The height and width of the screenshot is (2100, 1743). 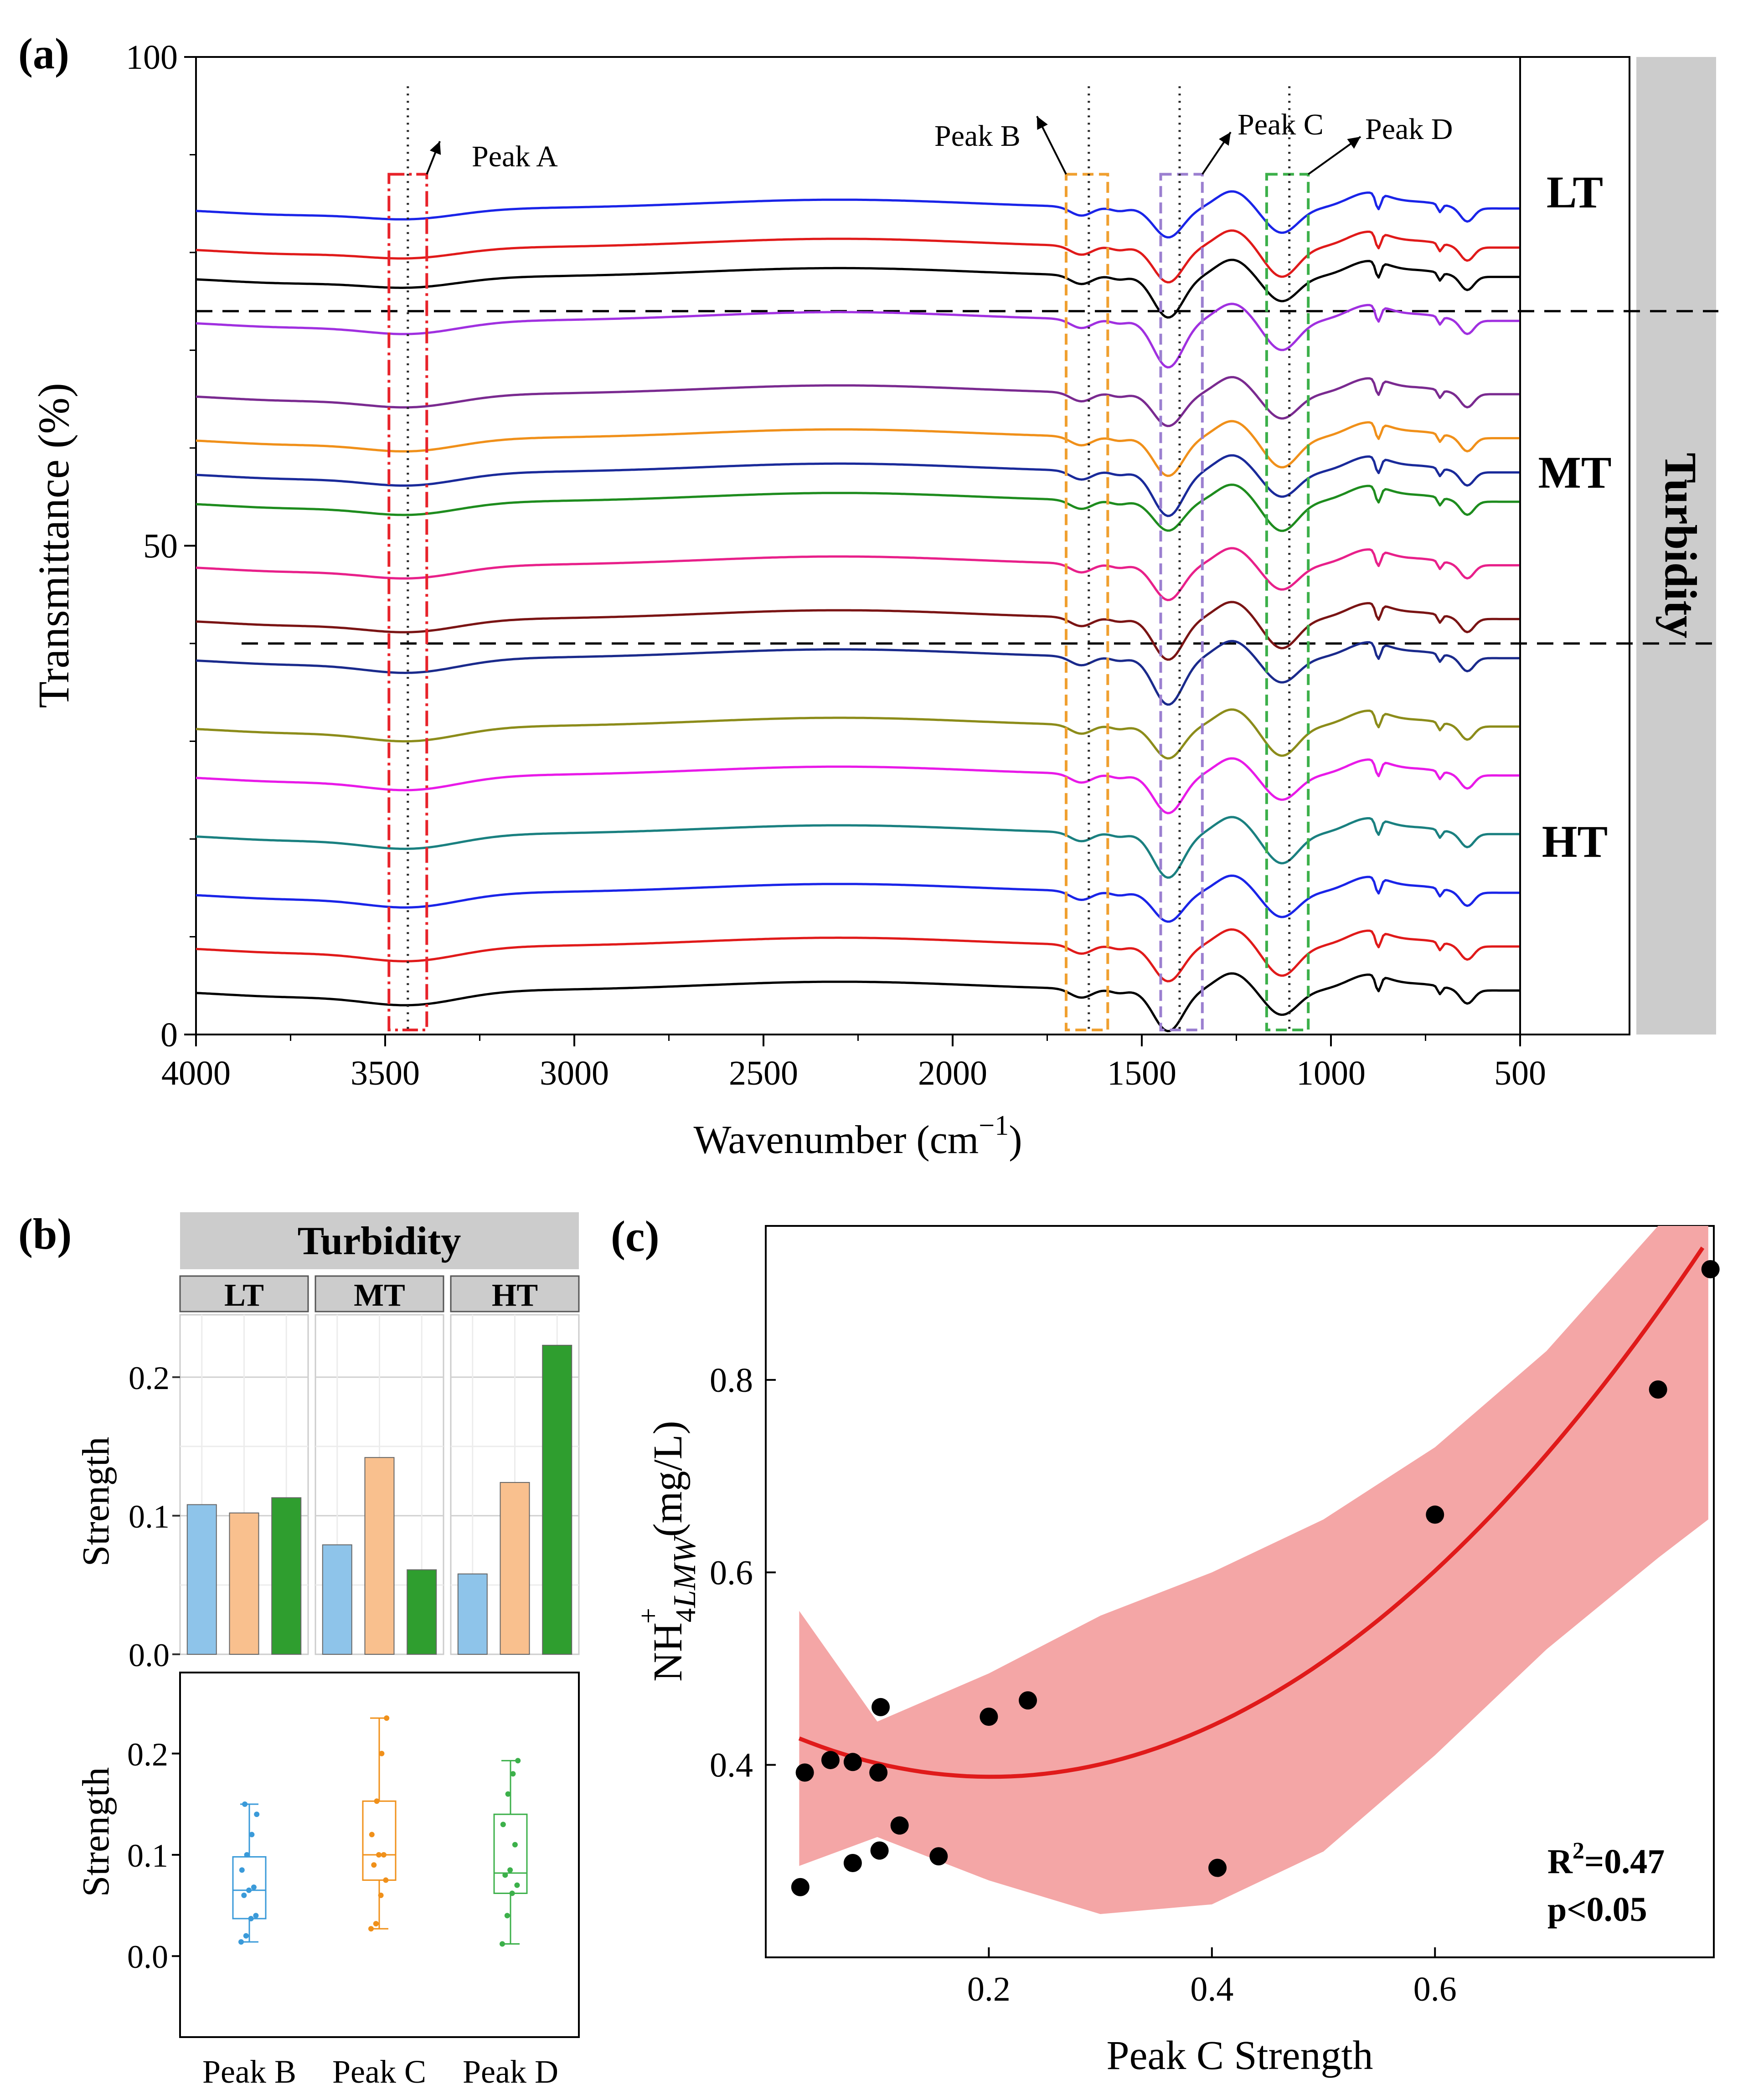 What do you see at coordinates (96, 1832) in the screenshot?
I see `panel-b-bottom-ylabel: Strength` at bounding box center [96, 1832].